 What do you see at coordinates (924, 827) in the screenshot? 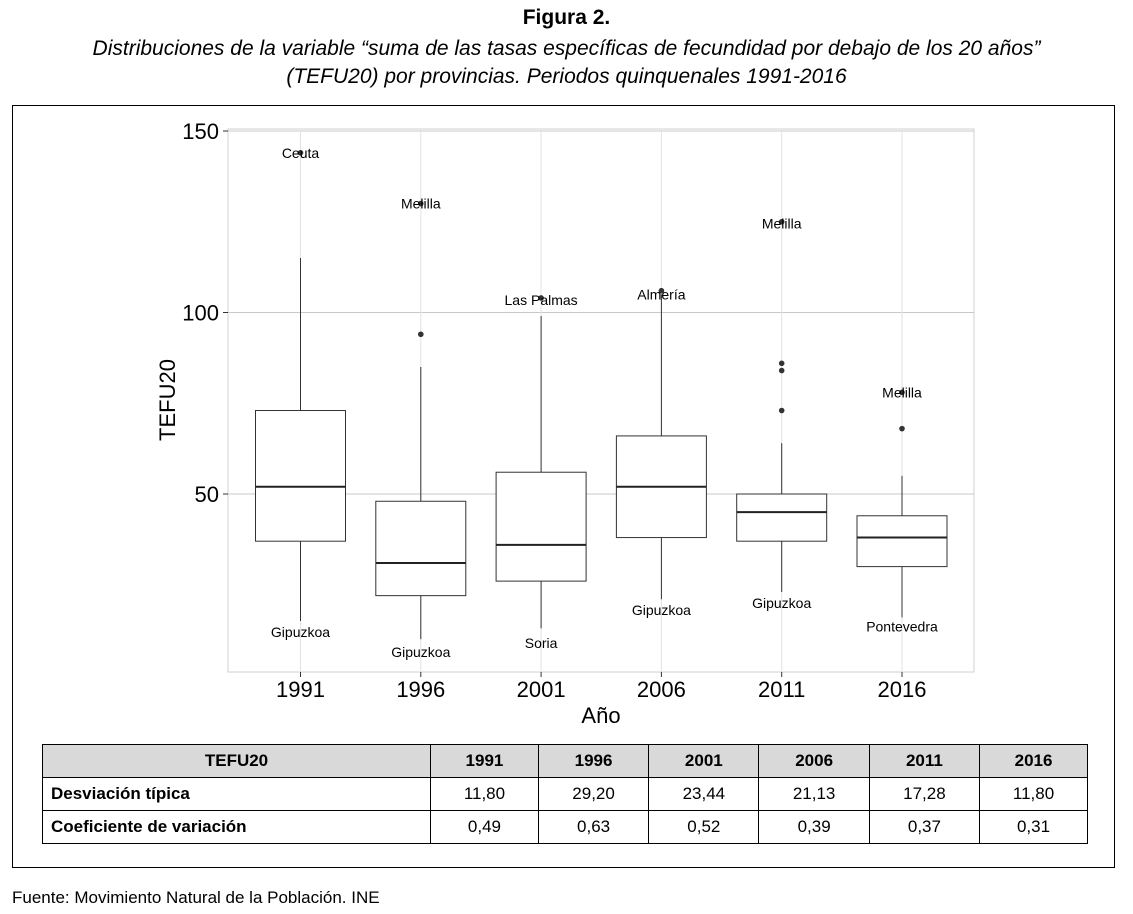
I see `table-cell: 0,37` at bounding box center [924, 827].